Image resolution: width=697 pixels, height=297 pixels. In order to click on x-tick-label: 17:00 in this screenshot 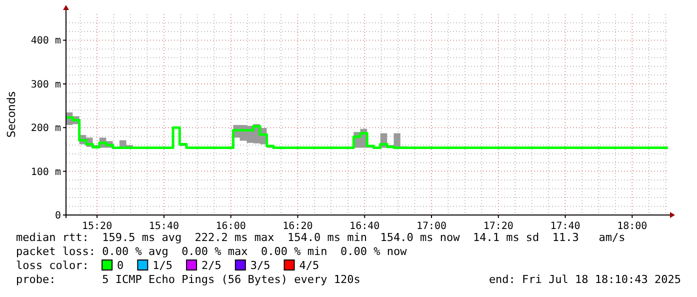, I will do `click(431, 226)`.